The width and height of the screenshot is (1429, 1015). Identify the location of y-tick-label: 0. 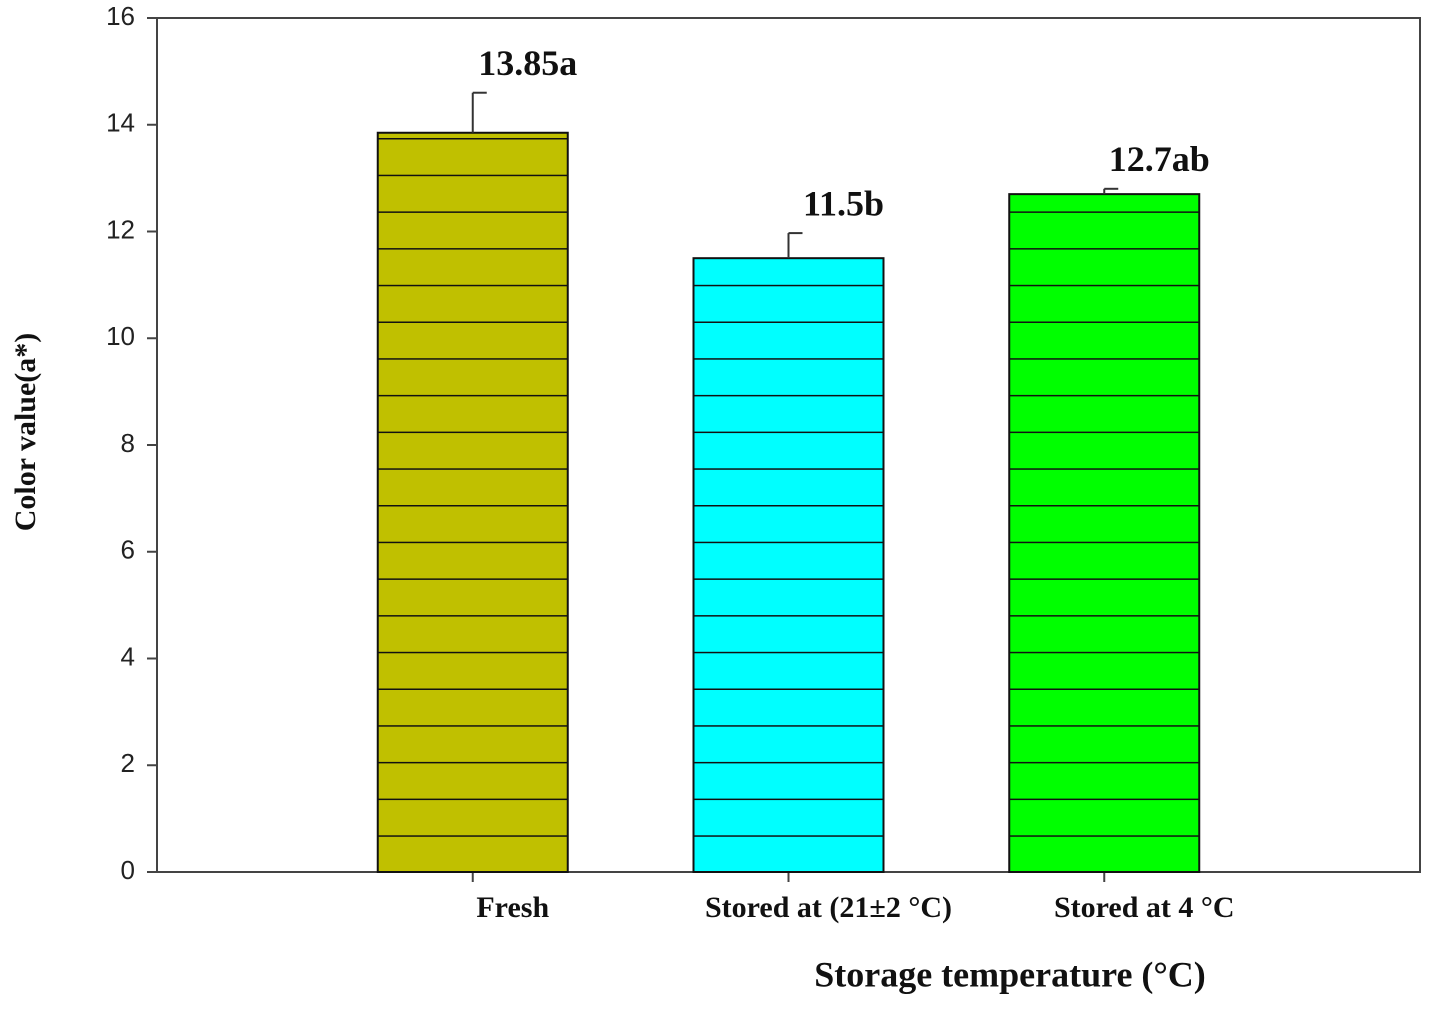
(128, 870).